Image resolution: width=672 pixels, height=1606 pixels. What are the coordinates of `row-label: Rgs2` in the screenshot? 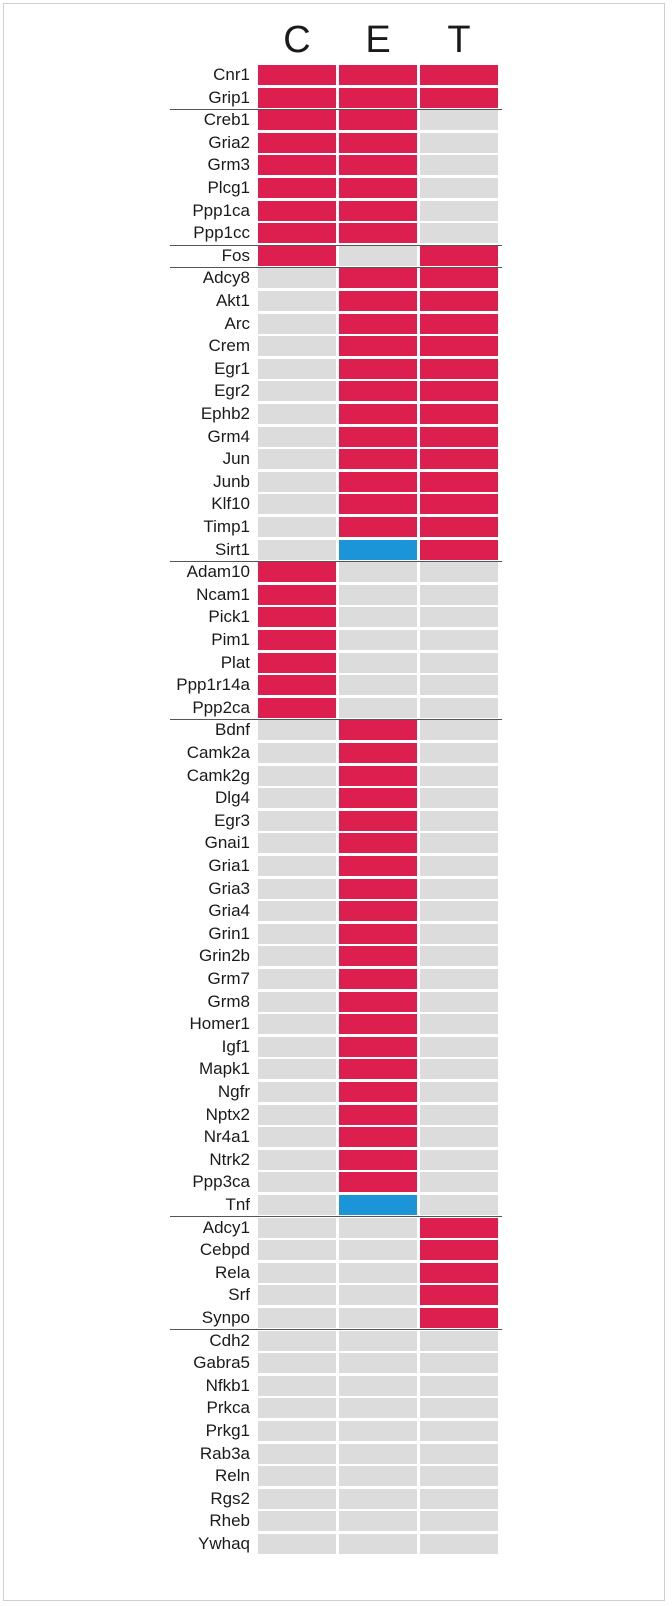 It's located at (230, 1498).